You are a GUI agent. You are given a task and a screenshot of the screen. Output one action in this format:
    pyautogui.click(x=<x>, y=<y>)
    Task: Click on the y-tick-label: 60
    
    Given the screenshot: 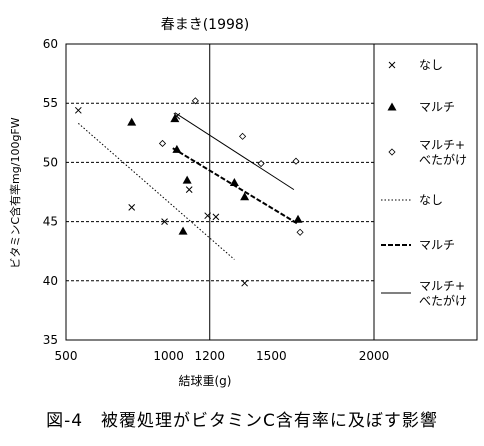 What is the action you would take?
    pyautogui.click(x=50, y=44)
    